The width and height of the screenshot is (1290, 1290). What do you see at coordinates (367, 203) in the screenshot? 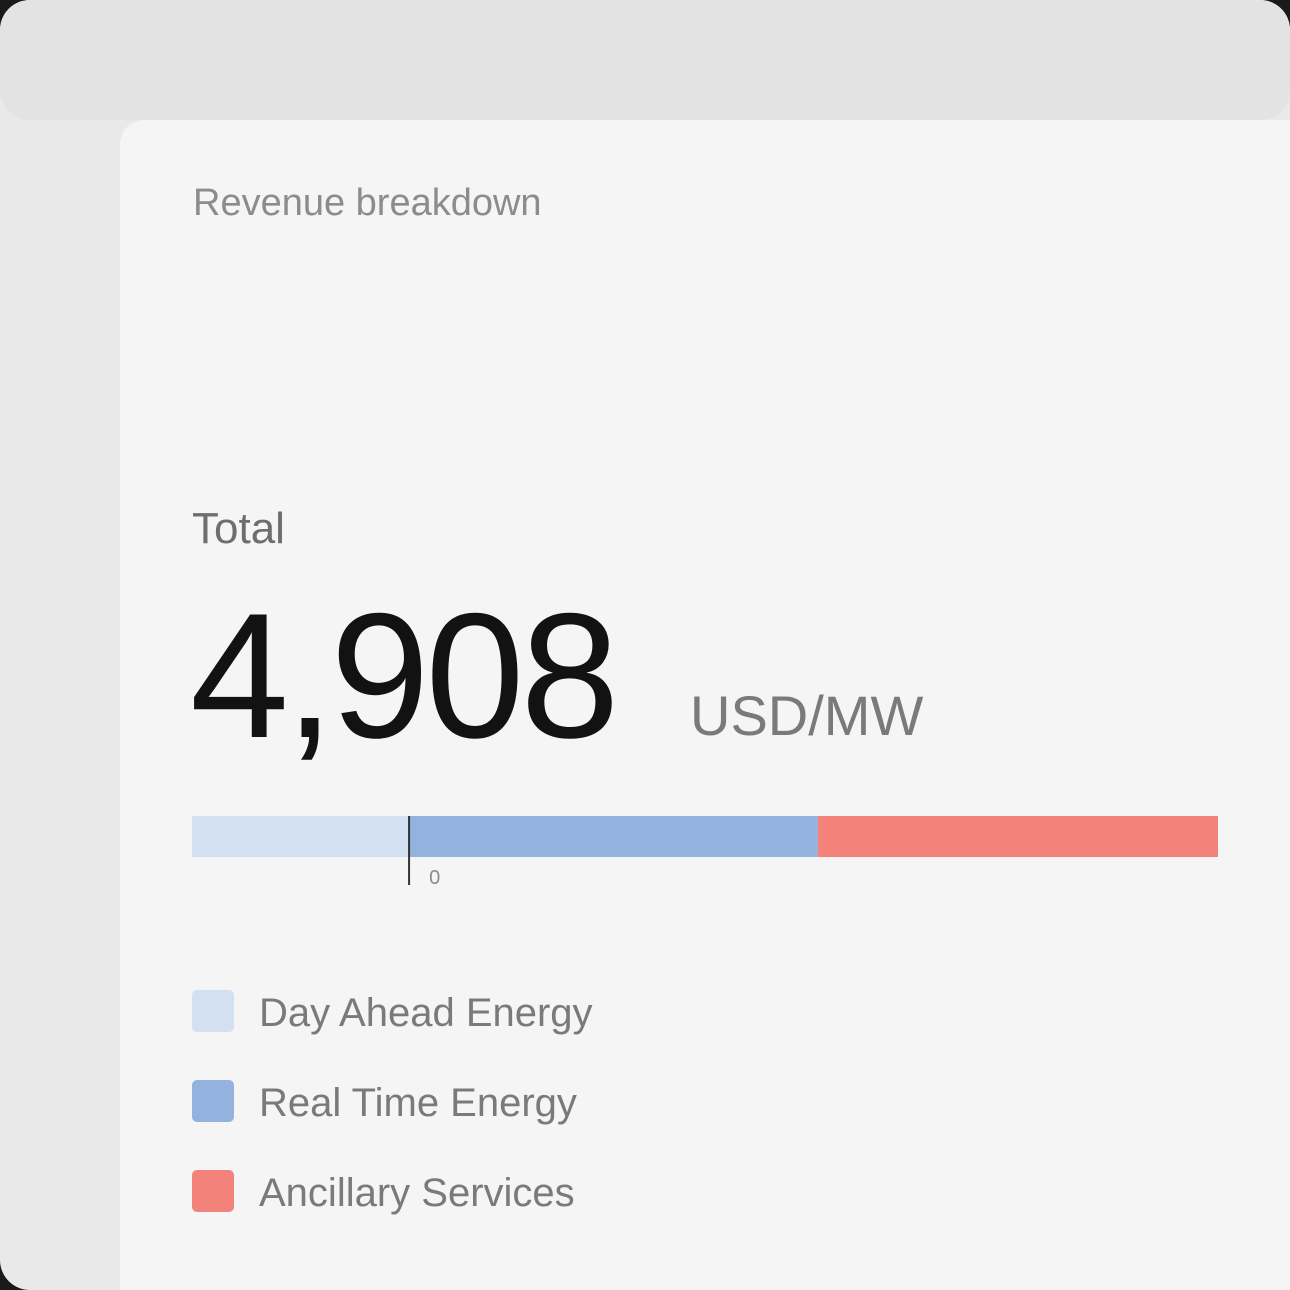
I see `card-title: Revenue breakdown` at bounding box center [367, 203].